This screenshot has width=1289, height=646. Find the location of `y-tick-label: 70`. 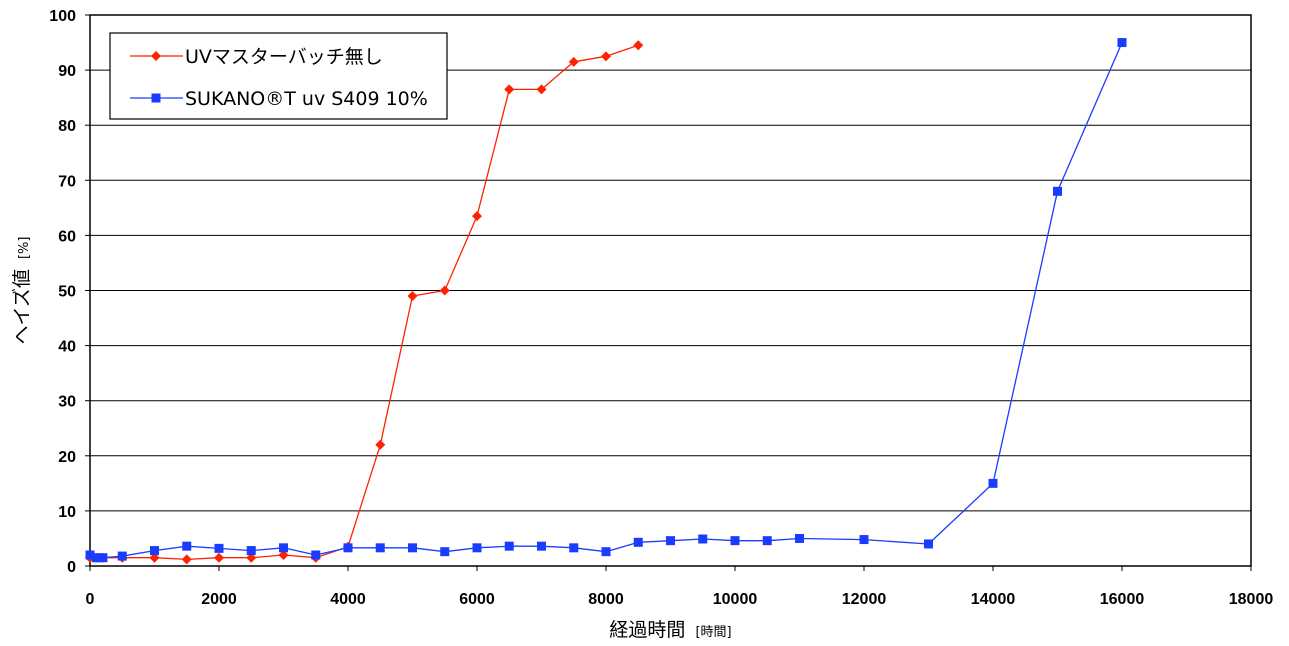

y-tick-label: 70 is located at coordinates (67, 181).